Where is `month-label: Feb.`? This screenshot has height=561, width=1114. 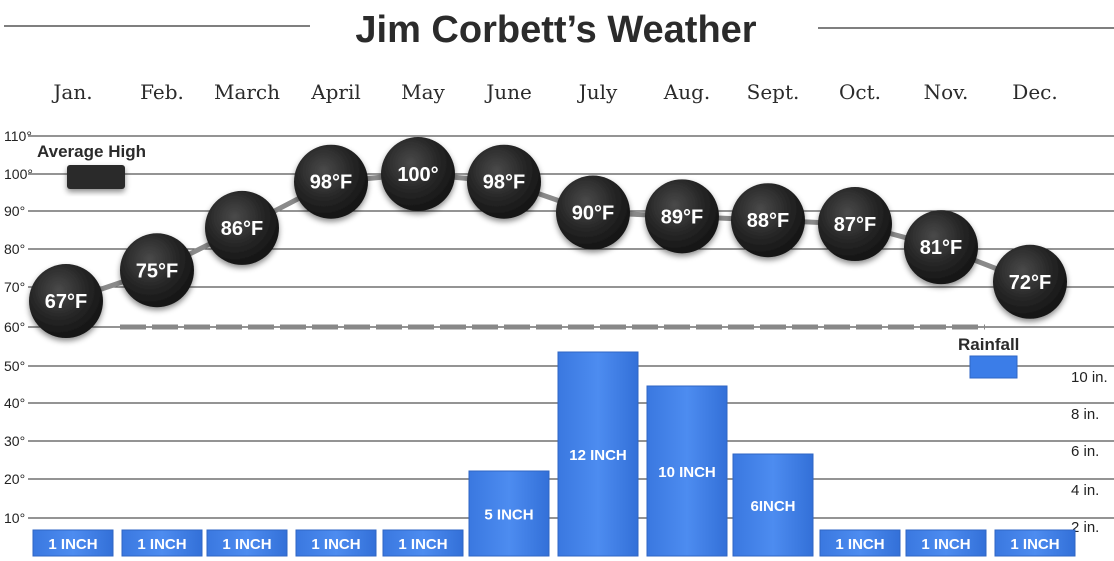 month-label: Feb. is located at coordinates (162, 92).